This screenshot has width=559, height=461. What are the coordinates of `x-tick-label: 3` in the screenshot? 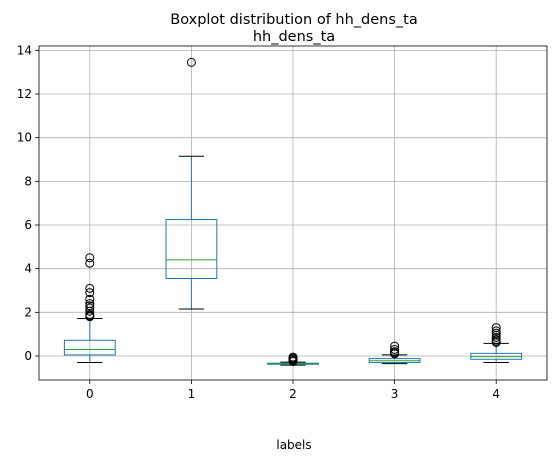 It's located at (395, 394).